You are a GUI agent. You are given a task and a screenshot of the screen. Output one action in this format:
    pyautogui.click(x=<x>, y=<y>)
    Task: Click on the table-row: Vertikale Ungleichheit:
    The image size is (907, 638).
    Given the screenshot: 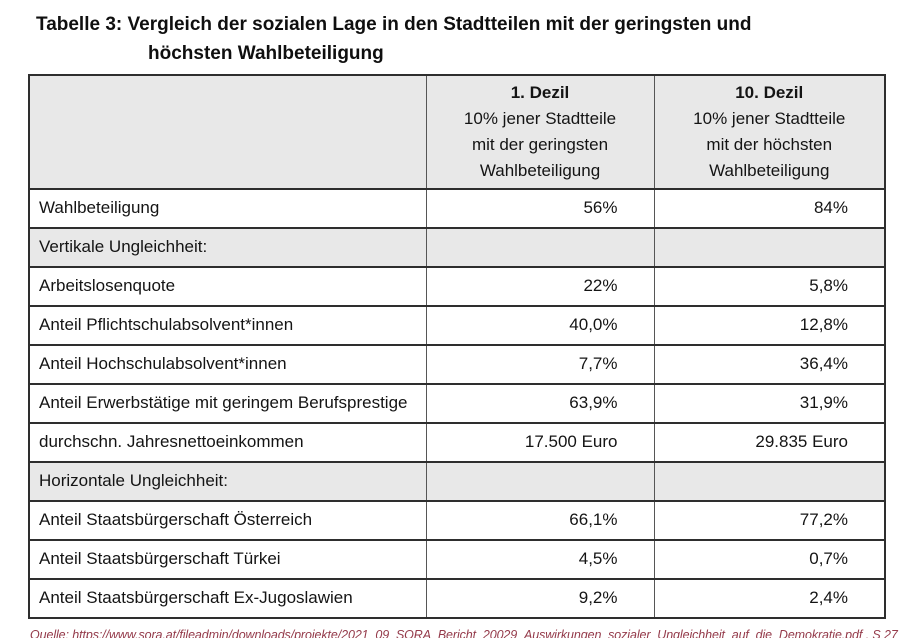 What is the action you would take?
    pyautogui.click(x=457, y=247)
    